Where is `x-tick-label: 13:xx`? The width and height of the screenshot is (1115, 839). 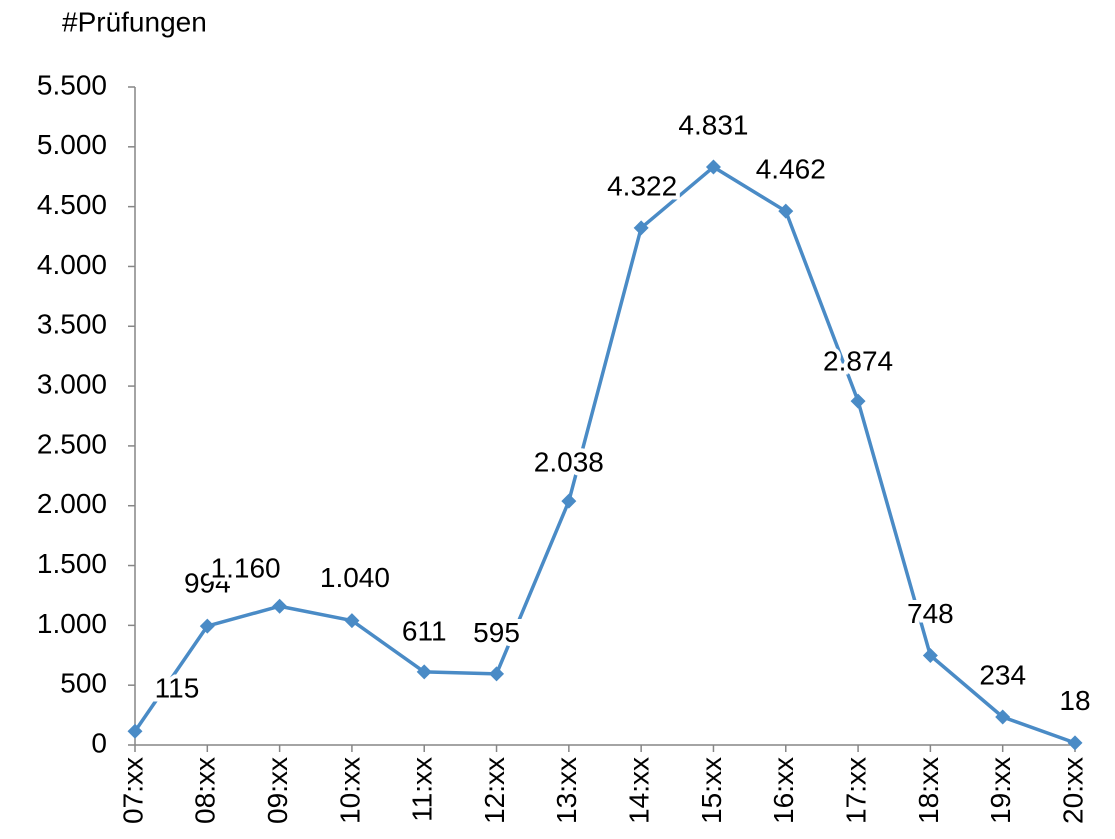
x-tick-label: 13:xx is located at coordinates (566, 790).